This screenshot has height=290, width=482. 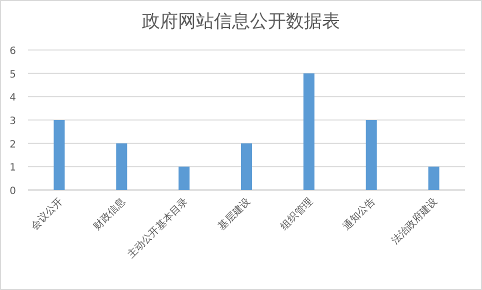 I want to click on y-tick-label: 1, so click(x=13, y=168).